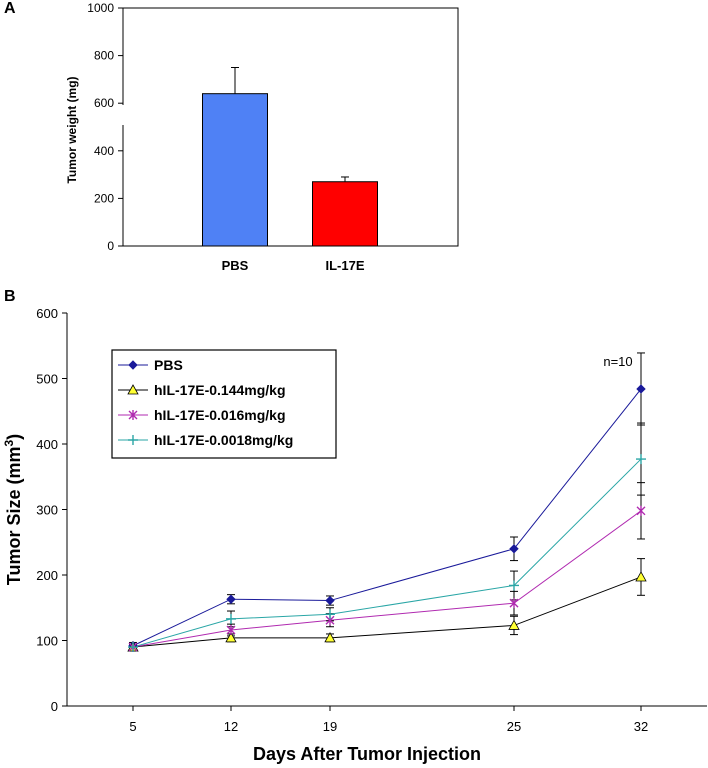 This screenshot has height=768, width=708. I want to click on y-tick-label: 300, so click(47, 510).